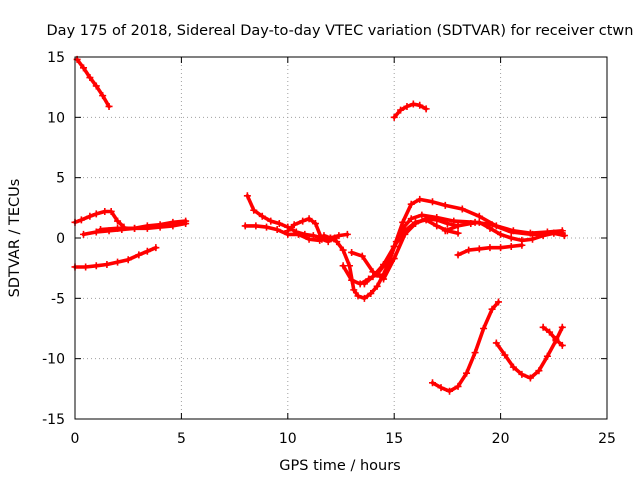 The width and height of the screenshot is (640, 480). What do you see at coordinates (501, 439) in the screenshot?
I see `x-tick-label: 20` at bounding box center [501, 439].